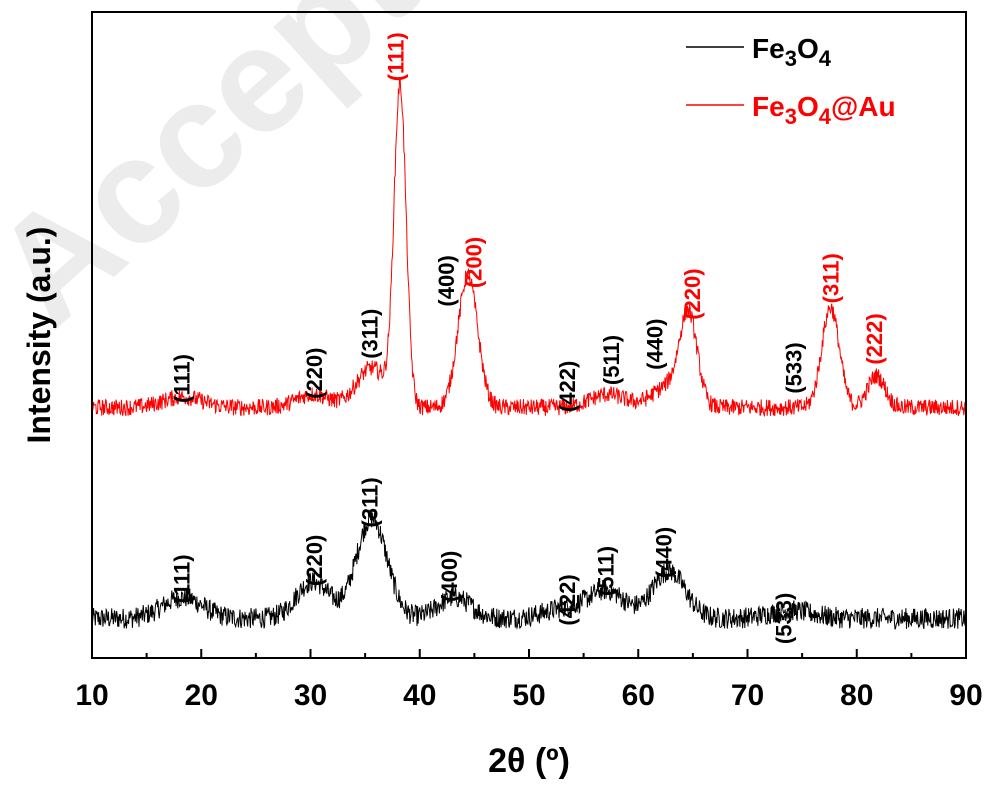 This screenshot has width=992, height=792. I want to click on x-tick-label: 10, so click(91, 695).